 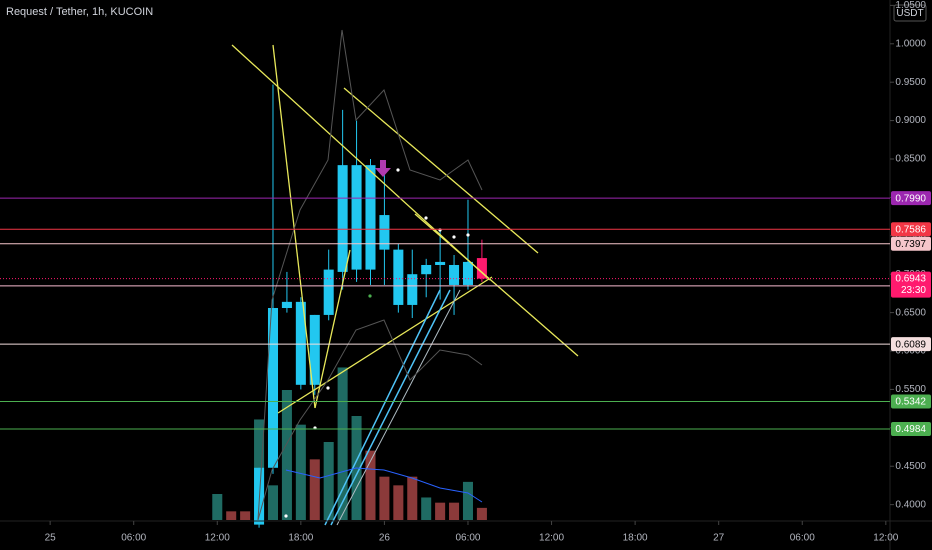 I want to click on current-price-label: 0.6943, so click(x=910, y=279).